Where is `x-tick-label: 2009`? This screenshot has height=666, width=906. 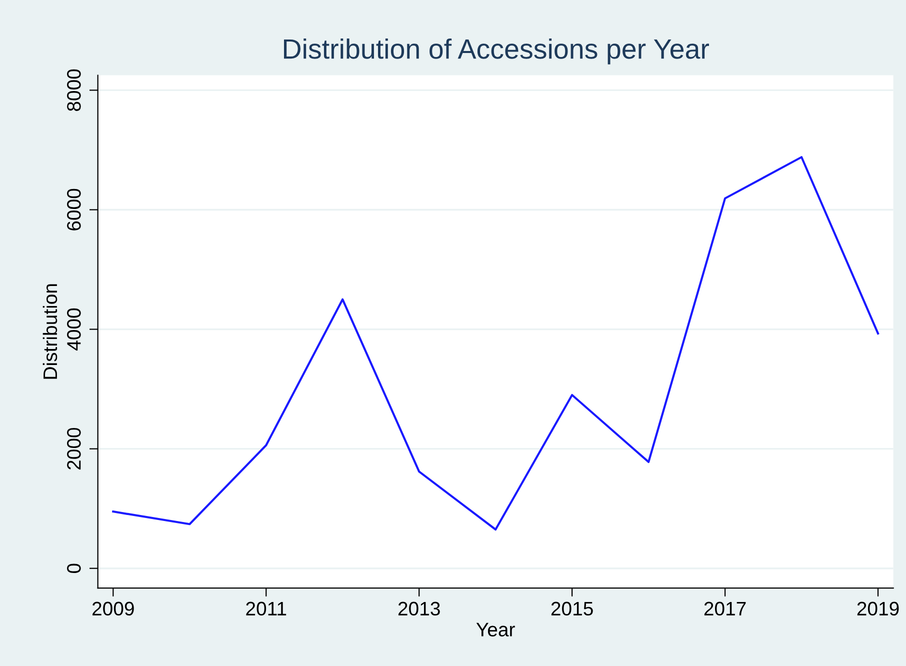
x-tick-label: 2009 is located at coordinates (113, 609).